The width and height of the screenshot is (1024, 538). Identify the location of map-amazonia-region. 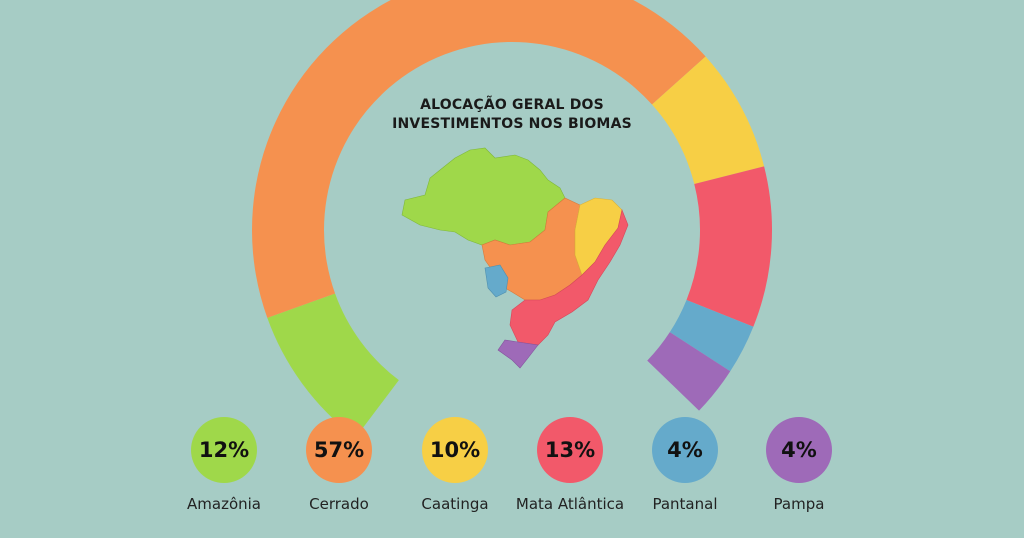
(483, 196).